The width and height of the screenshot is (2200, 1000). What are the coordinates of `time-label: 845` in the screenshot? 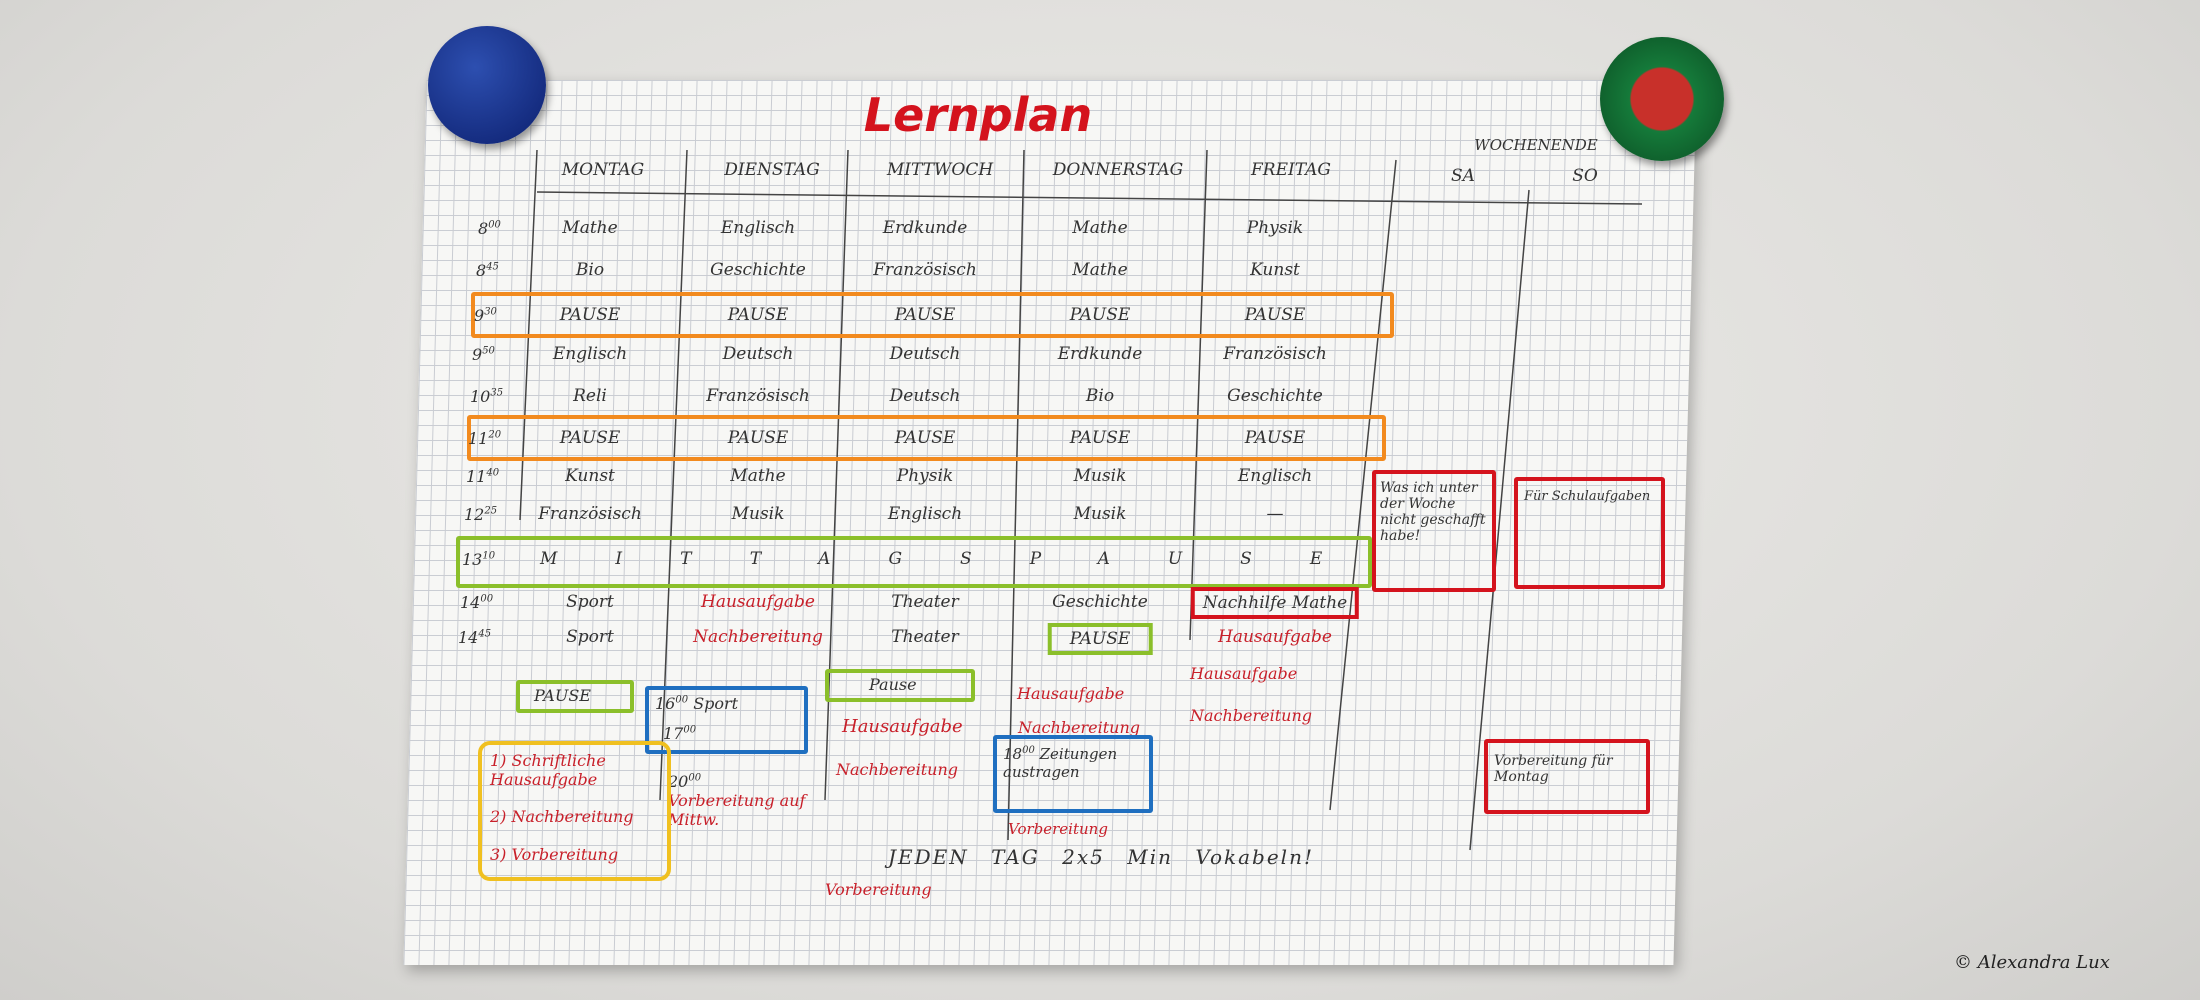 It's located at (487, 270).